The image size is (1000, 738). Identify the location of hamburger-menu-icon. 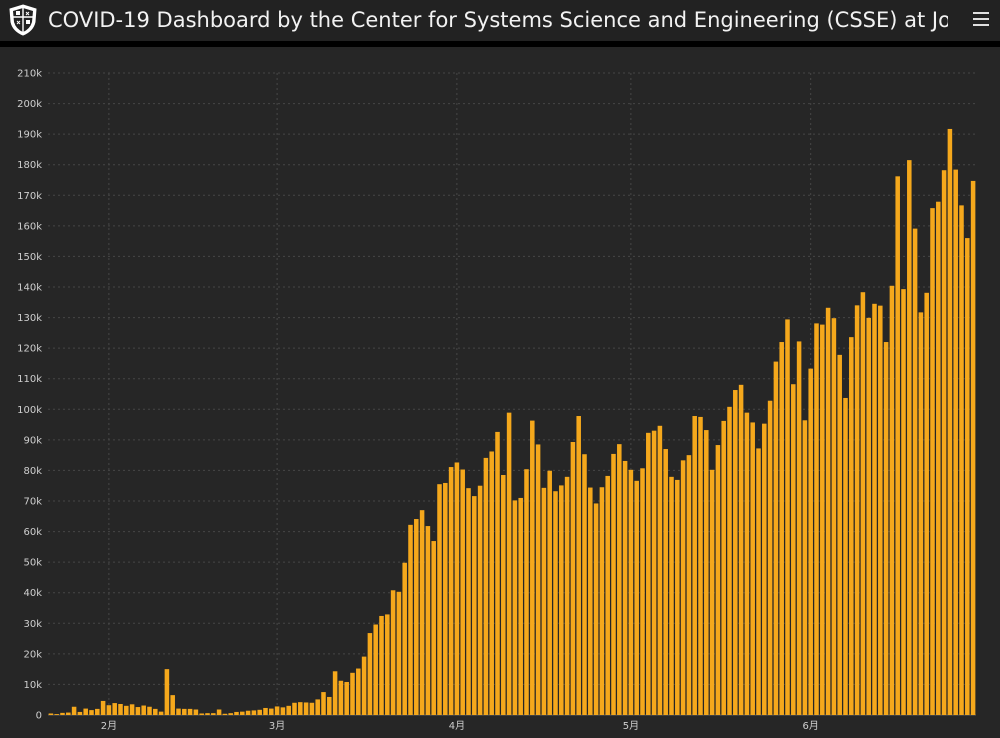
(981, 19).